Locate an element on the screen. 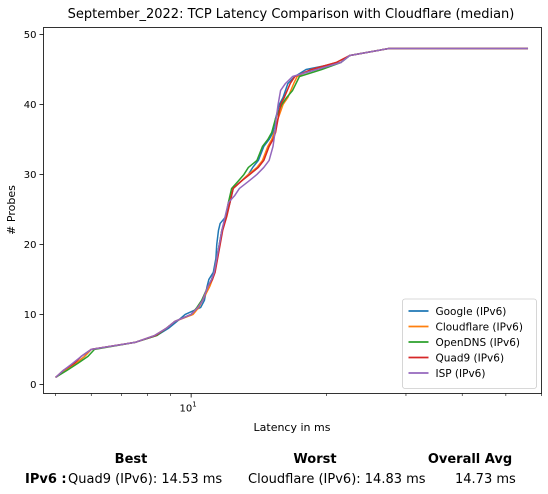 Image resolution: width=548 pixels, height=494 pixels. legend-label-2: OpenDNS (IPv6) is located at coordinates (478, 343).